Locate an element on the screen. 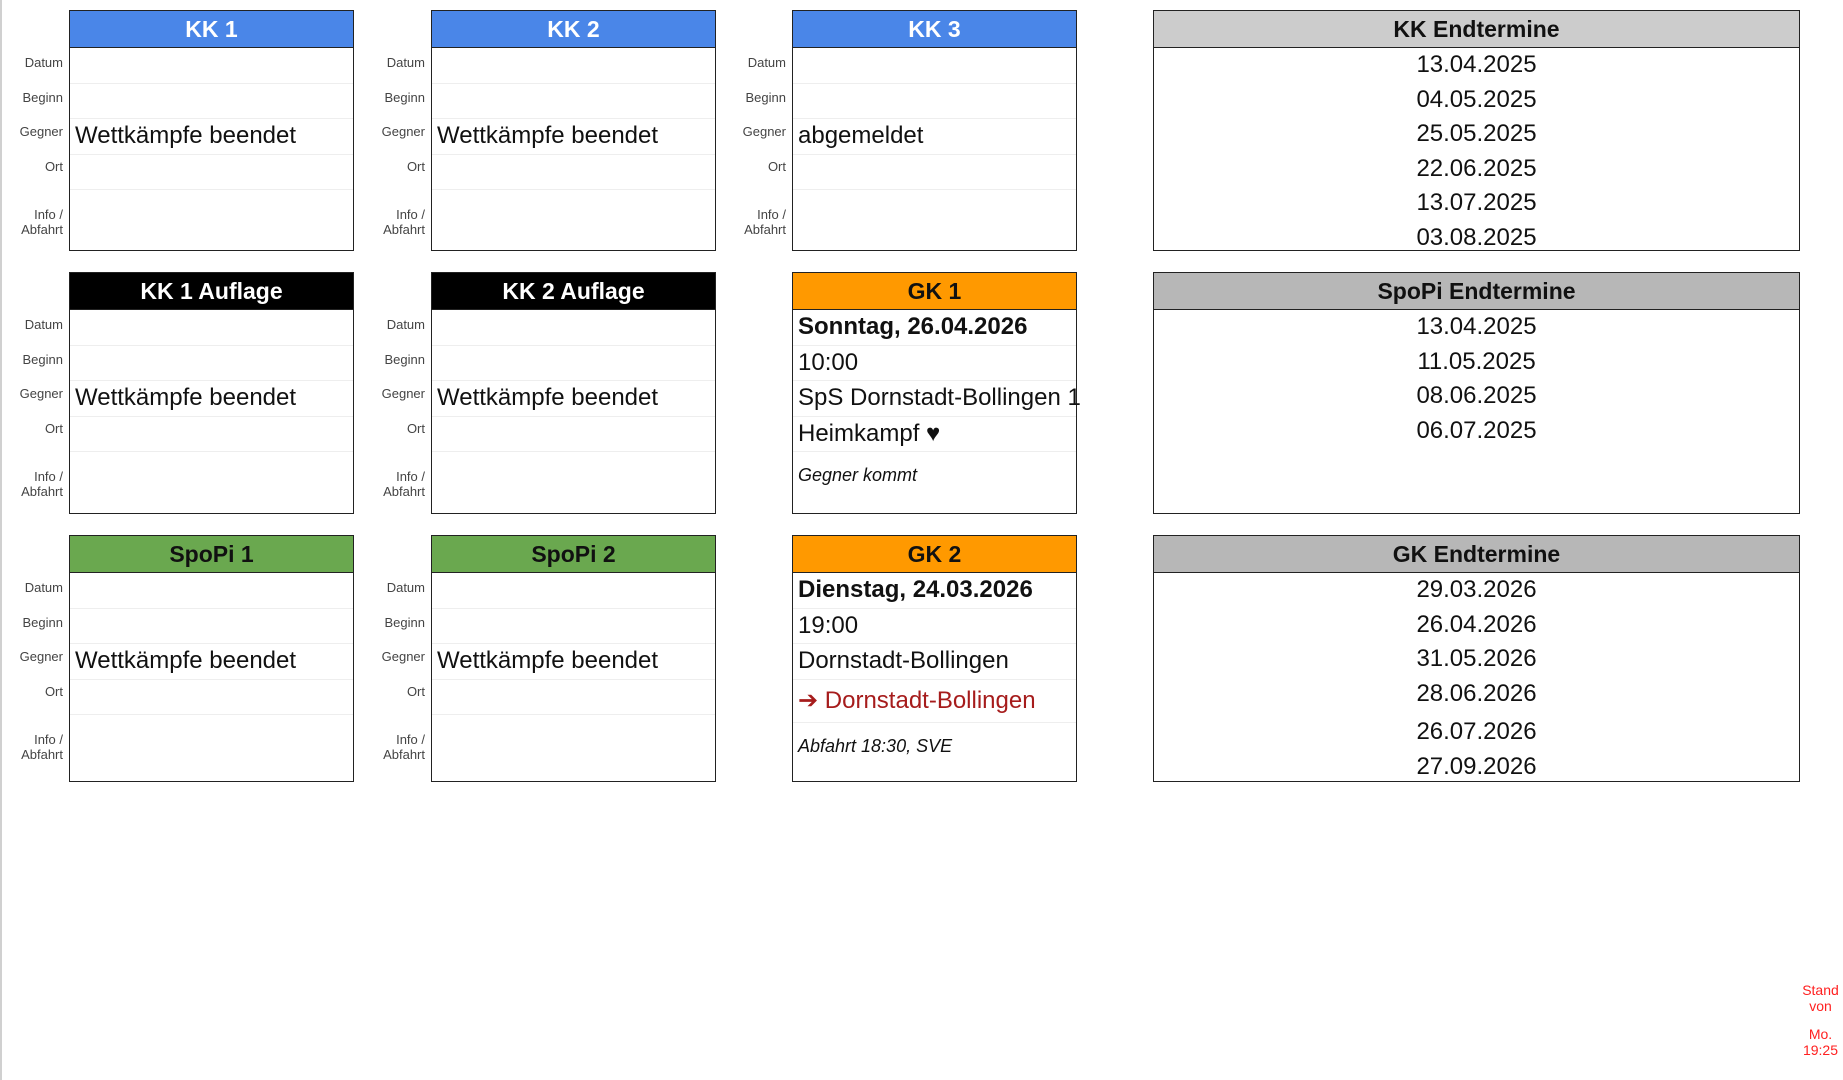 The width and height of the screenshot is (1843, 1080). team-card: KK 2 Auflage Wettkämpfe beendet is located at coordinates (573, 393).